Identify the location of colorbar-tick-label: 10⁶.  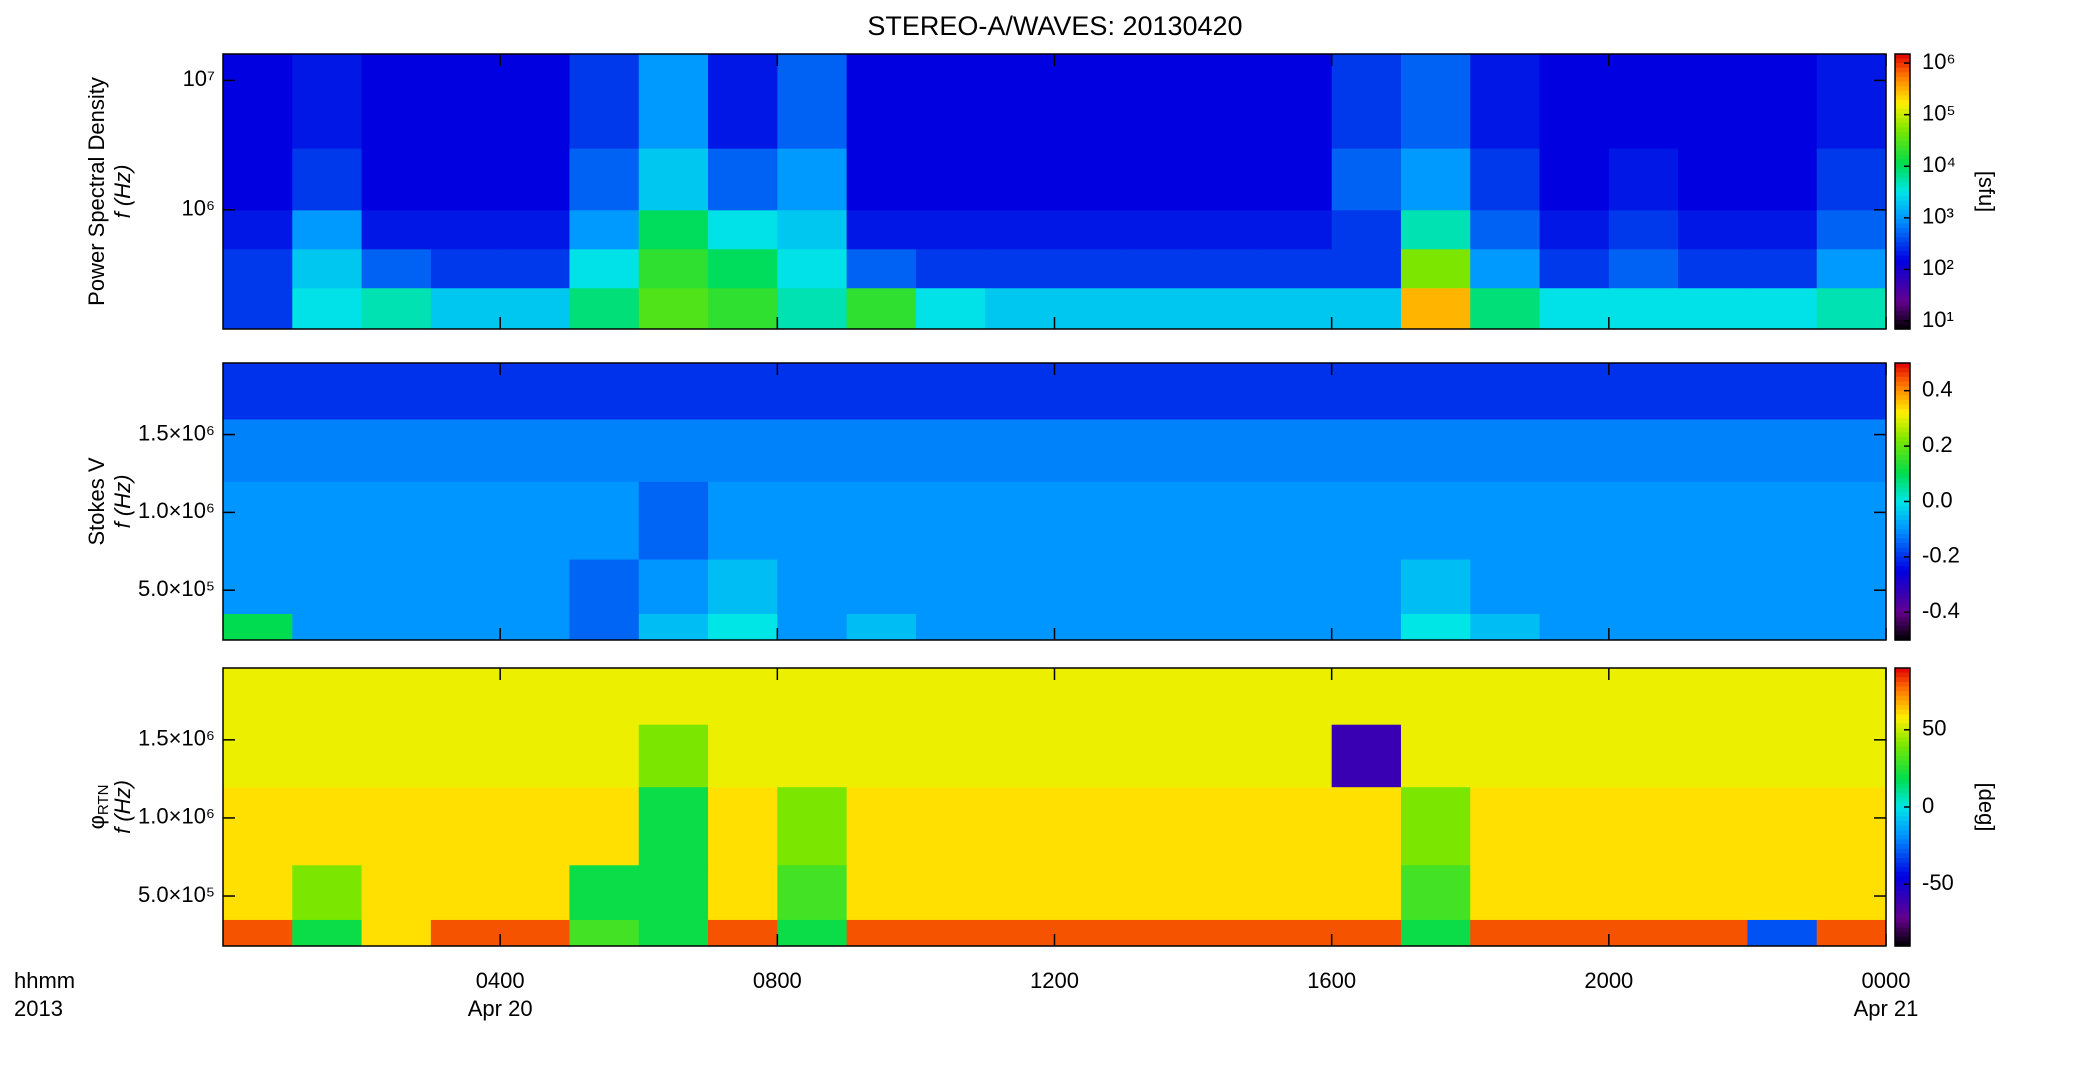
(1939, 61).